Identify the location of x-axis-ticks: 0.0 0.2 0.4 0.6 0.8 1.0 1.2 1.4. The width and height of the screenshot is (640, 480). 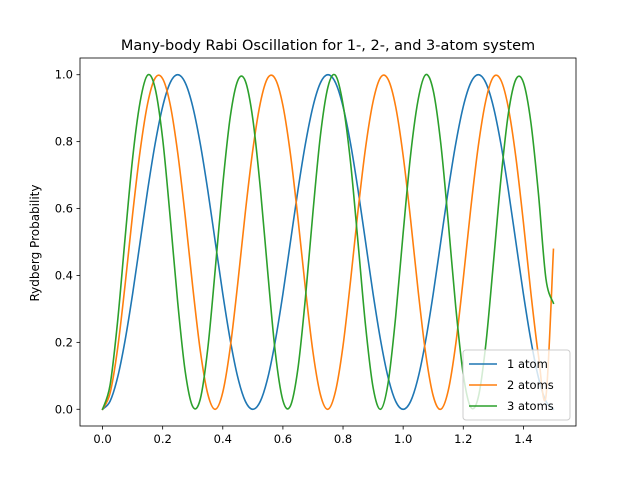
(313, 436).